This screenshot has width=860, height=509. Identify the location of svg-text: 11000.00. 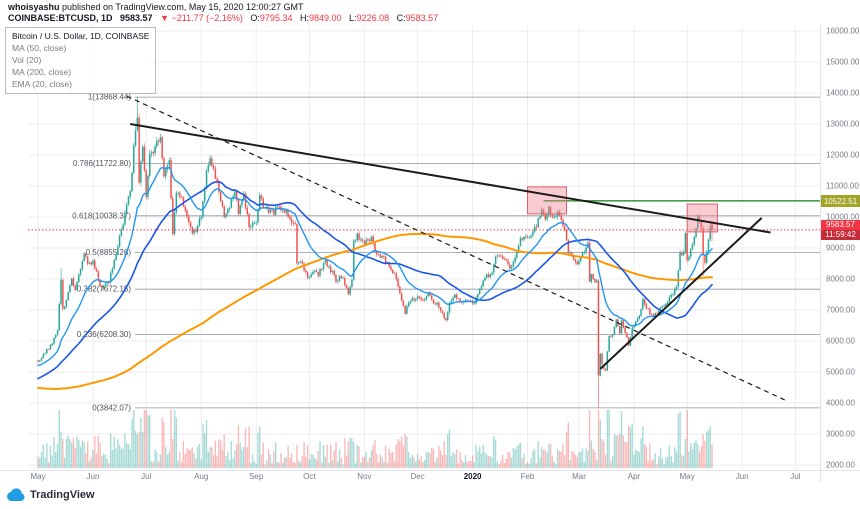
(842, 186).